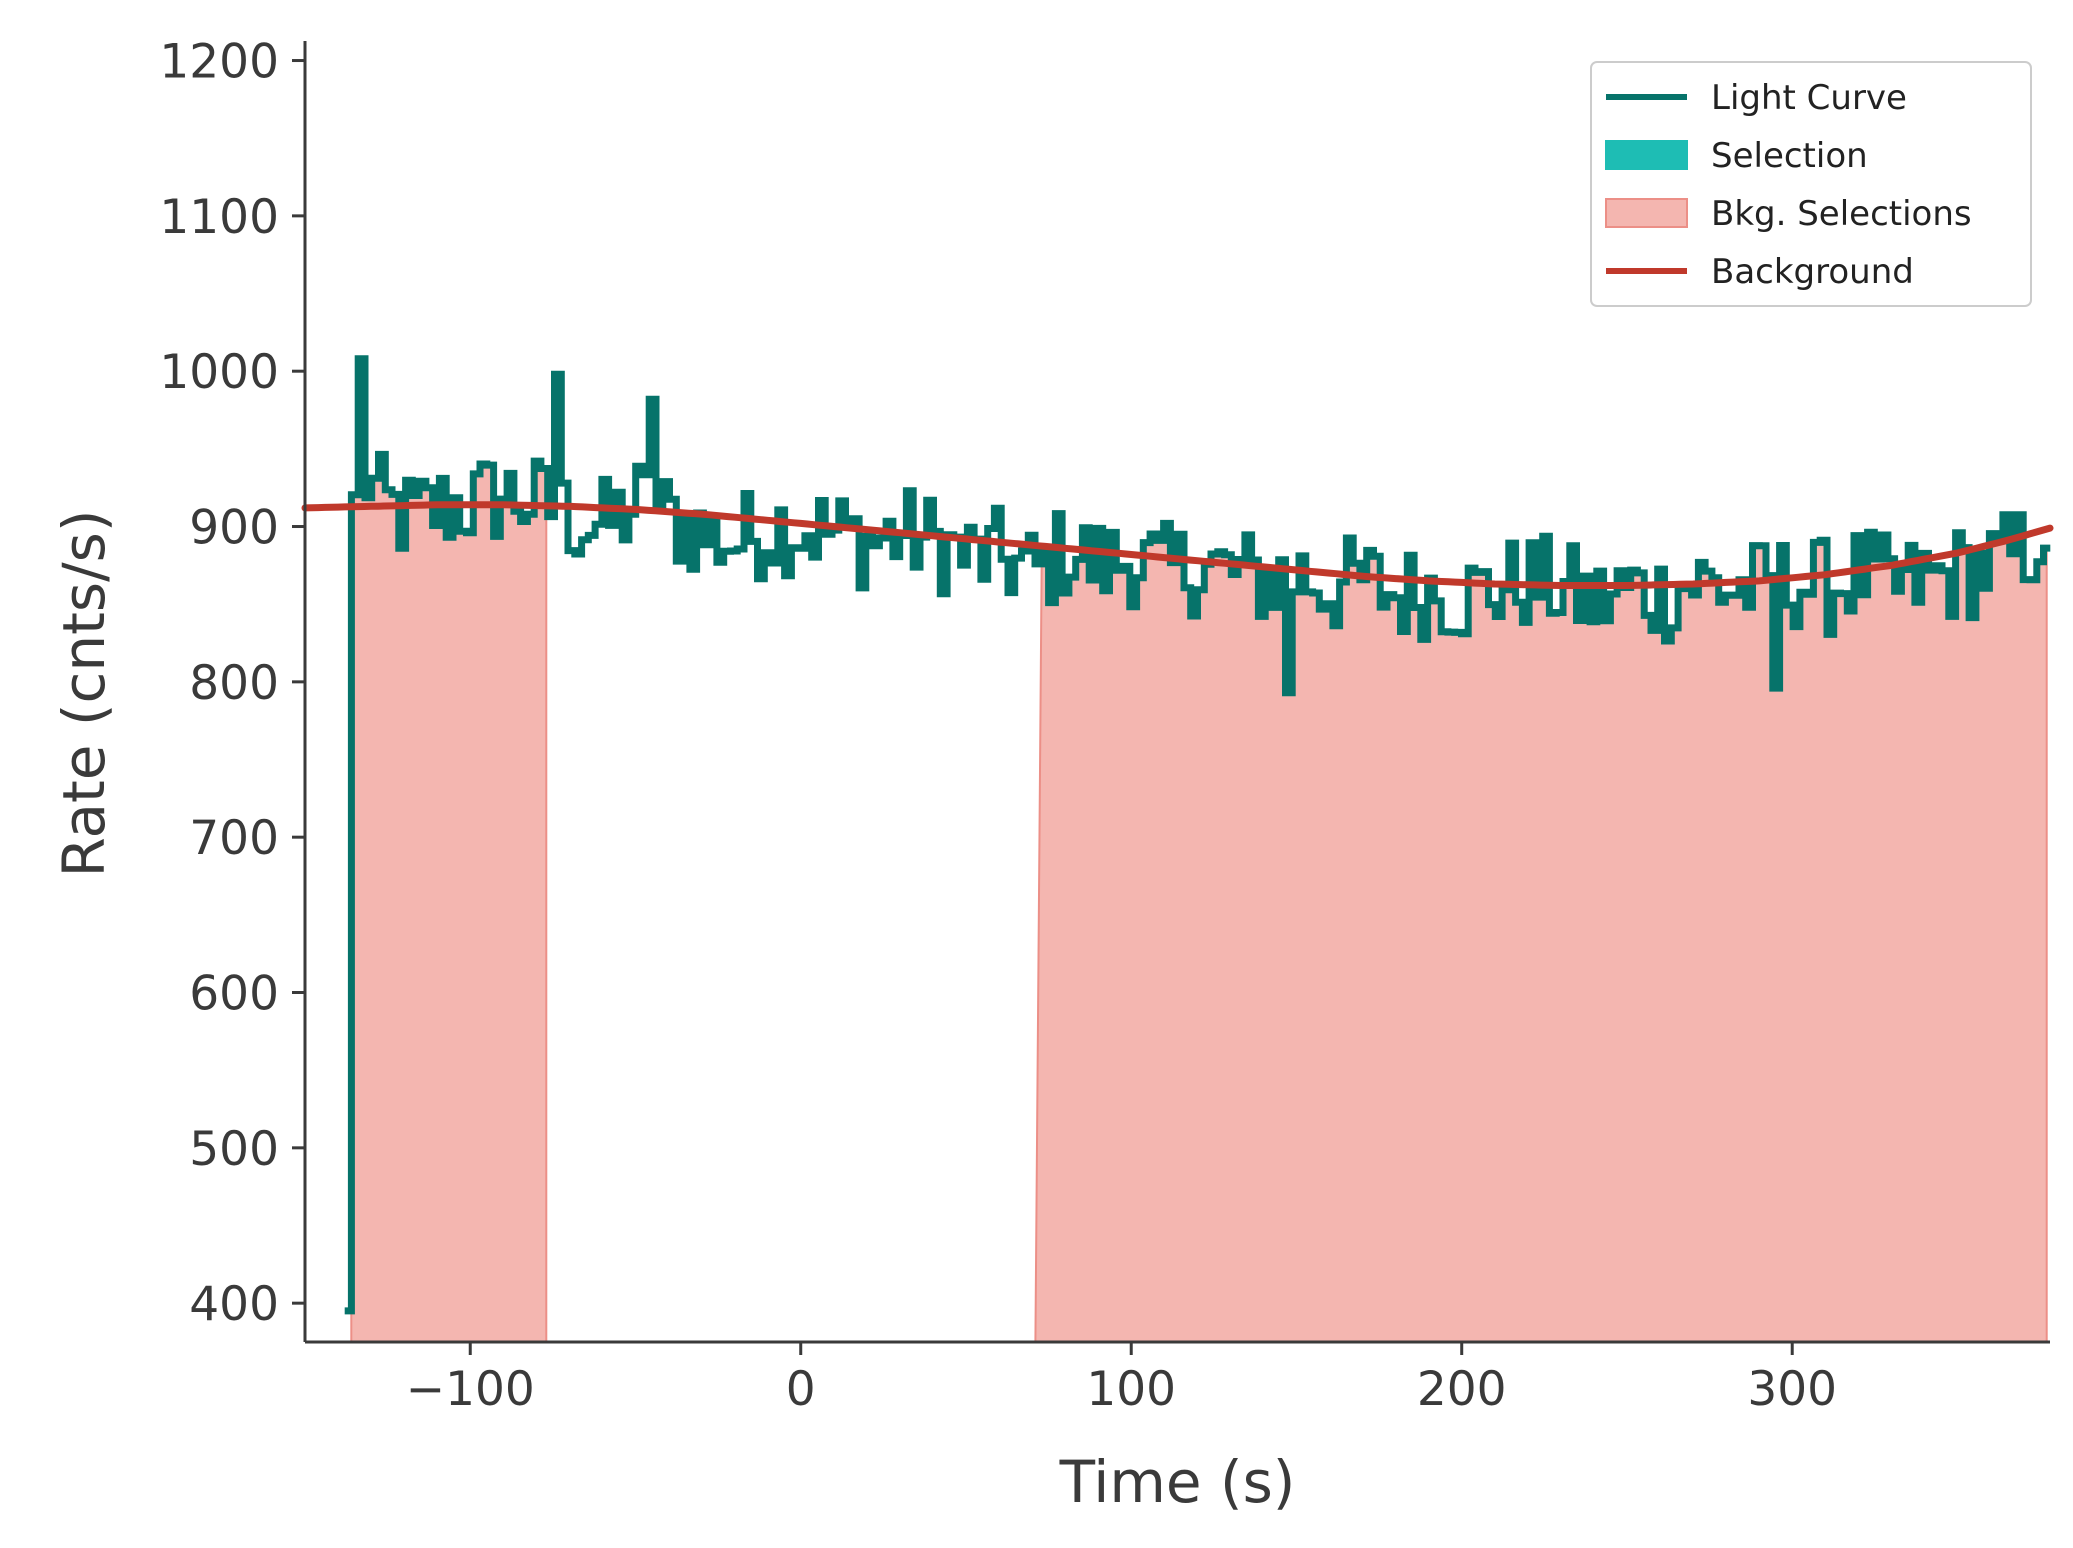 This screenshot has height=1548, width=2073. What do you see at coordinates (219, 217) in the screenshot?
I see `y-tick-label: 1100` at bounding box center [219, 217].